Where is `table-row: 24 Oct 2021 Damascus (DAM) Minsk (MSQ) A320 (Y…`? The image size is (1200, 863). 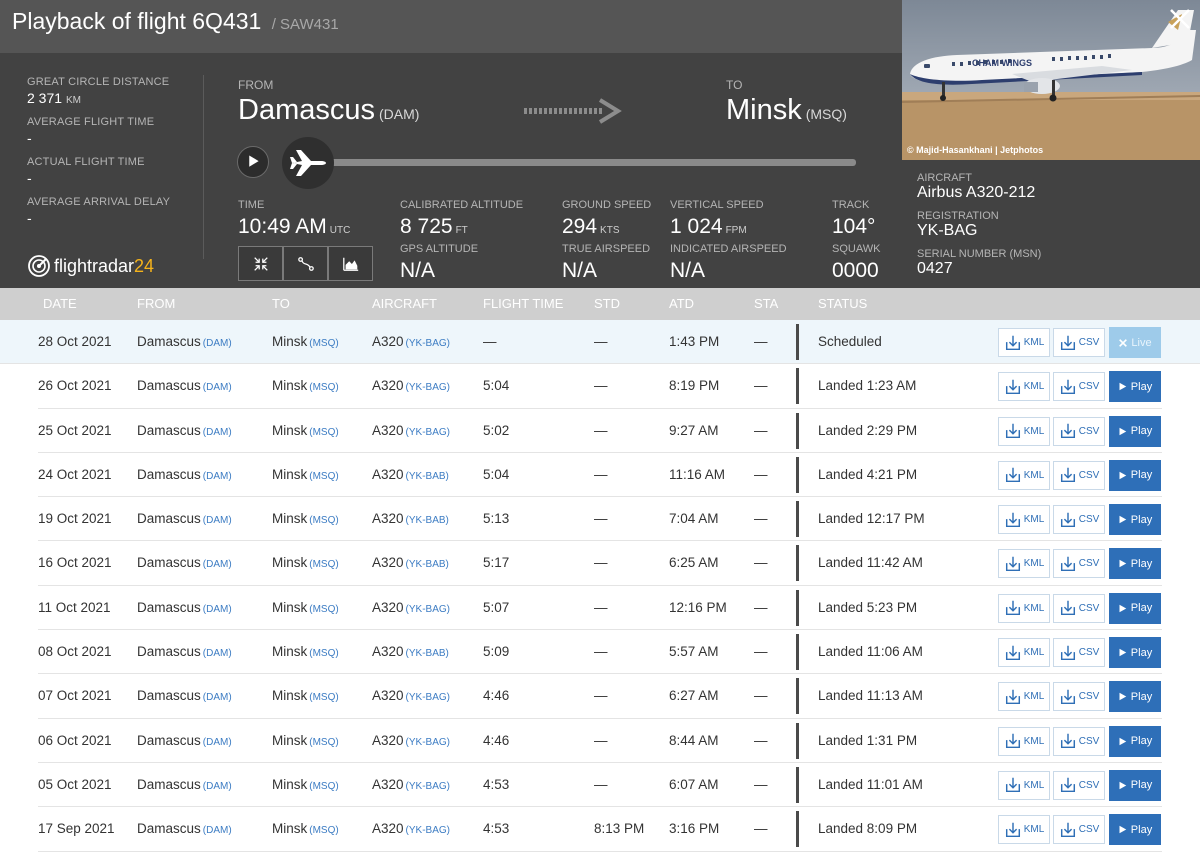
table-row: 24 Oct 2021 Damascus (DAM) Minsk (MSQ) A320 (Y… is located at coordinates (600, 475).